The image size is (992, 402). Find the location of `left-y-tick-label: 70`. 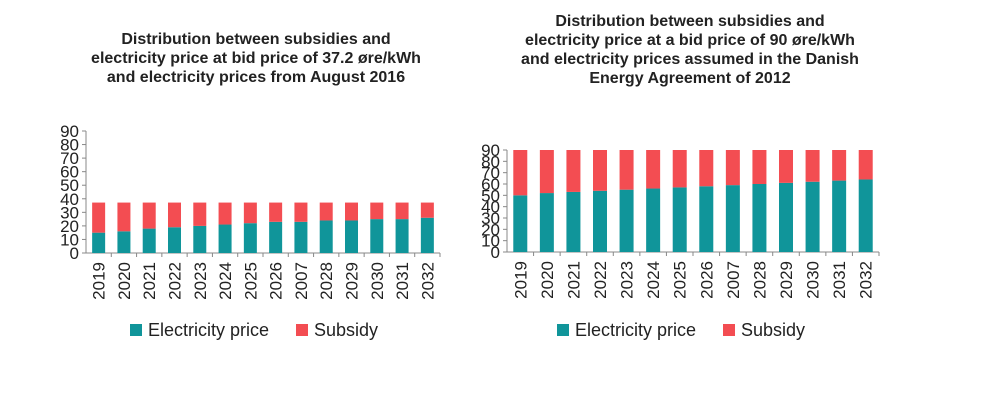

left-y-tick-label: 70 is located at coordinates (69, 158).